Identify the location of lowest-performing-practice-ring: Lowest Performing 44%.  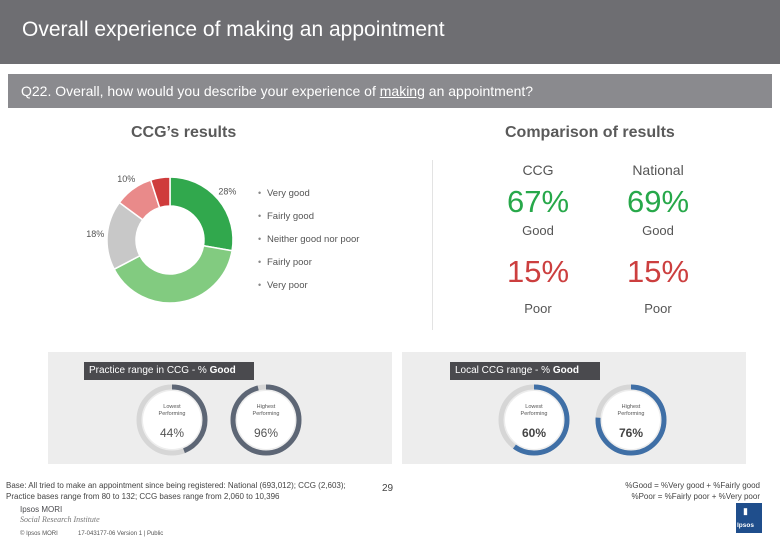
(172, 420).